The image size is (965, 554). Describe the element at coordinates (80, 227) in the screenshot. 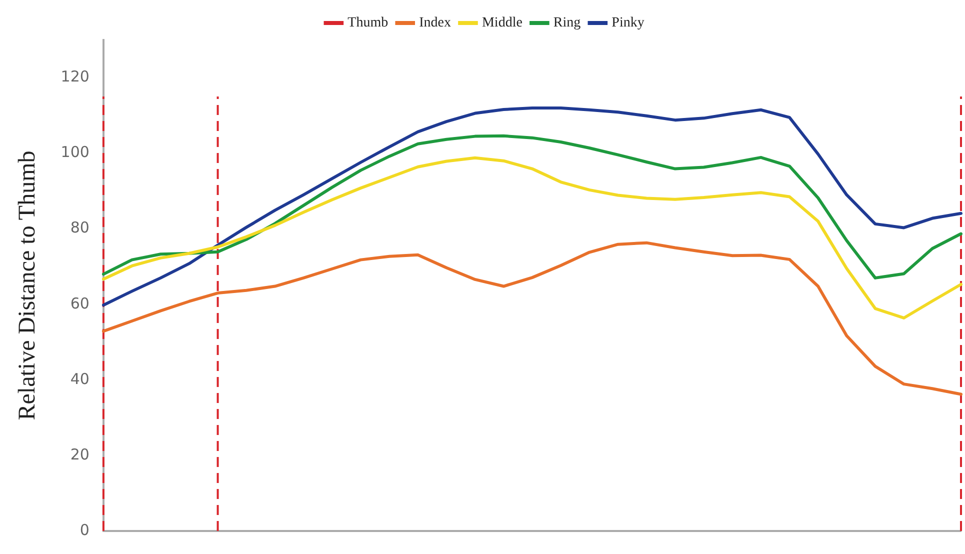

I see `y-tick-label: 80` at that location.